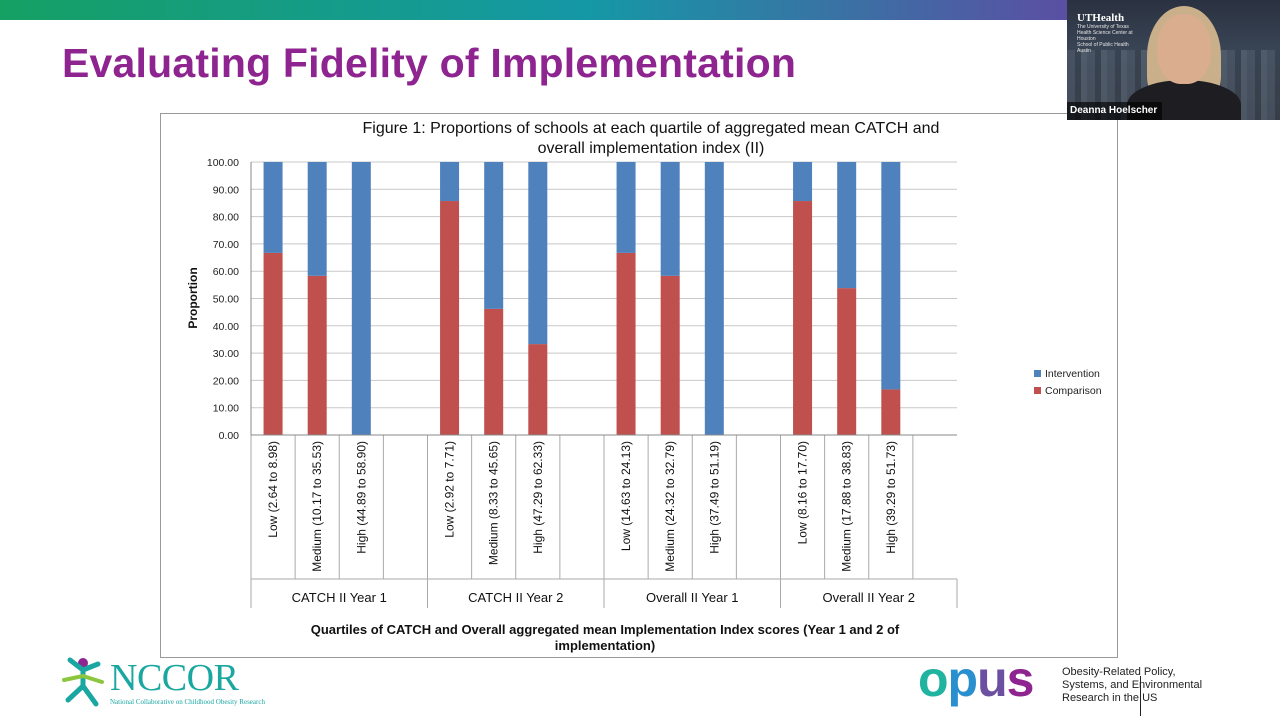 This screenshot has height=720, width=1280. Describe the element at coordinates (226, 190) in the screenshot. I see `y-tick-label: 90.00` at that location.